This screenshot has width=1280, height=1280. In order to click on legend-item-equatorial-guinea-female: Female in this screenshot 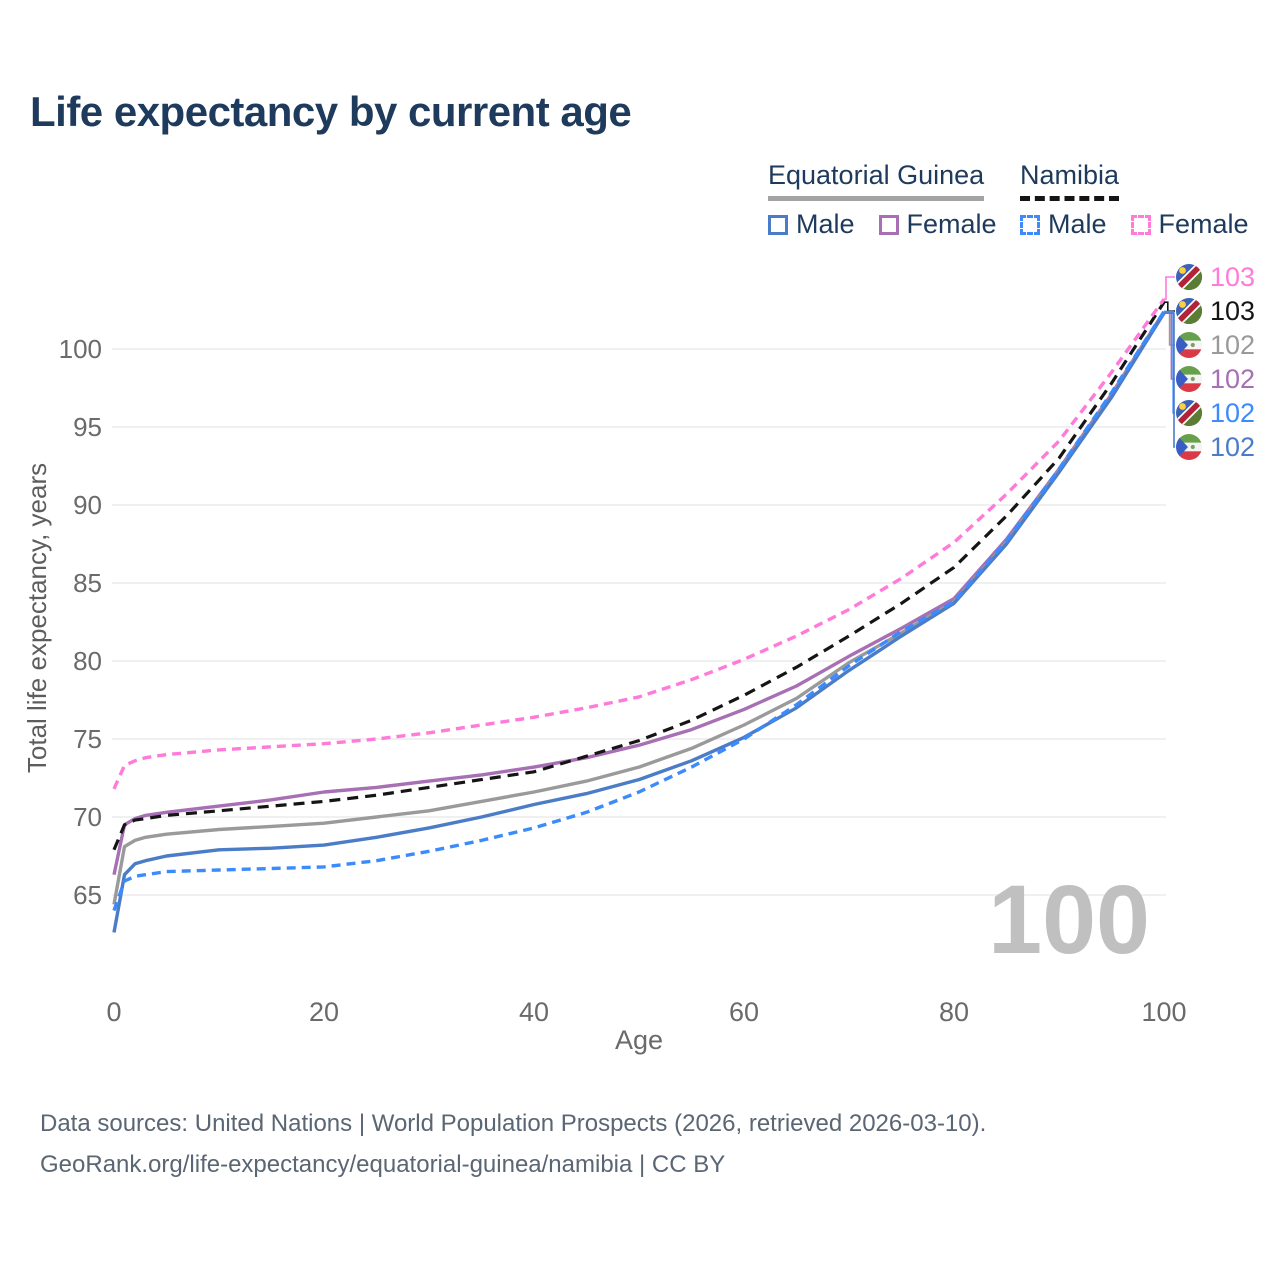, I will do `click(937, 224)`.